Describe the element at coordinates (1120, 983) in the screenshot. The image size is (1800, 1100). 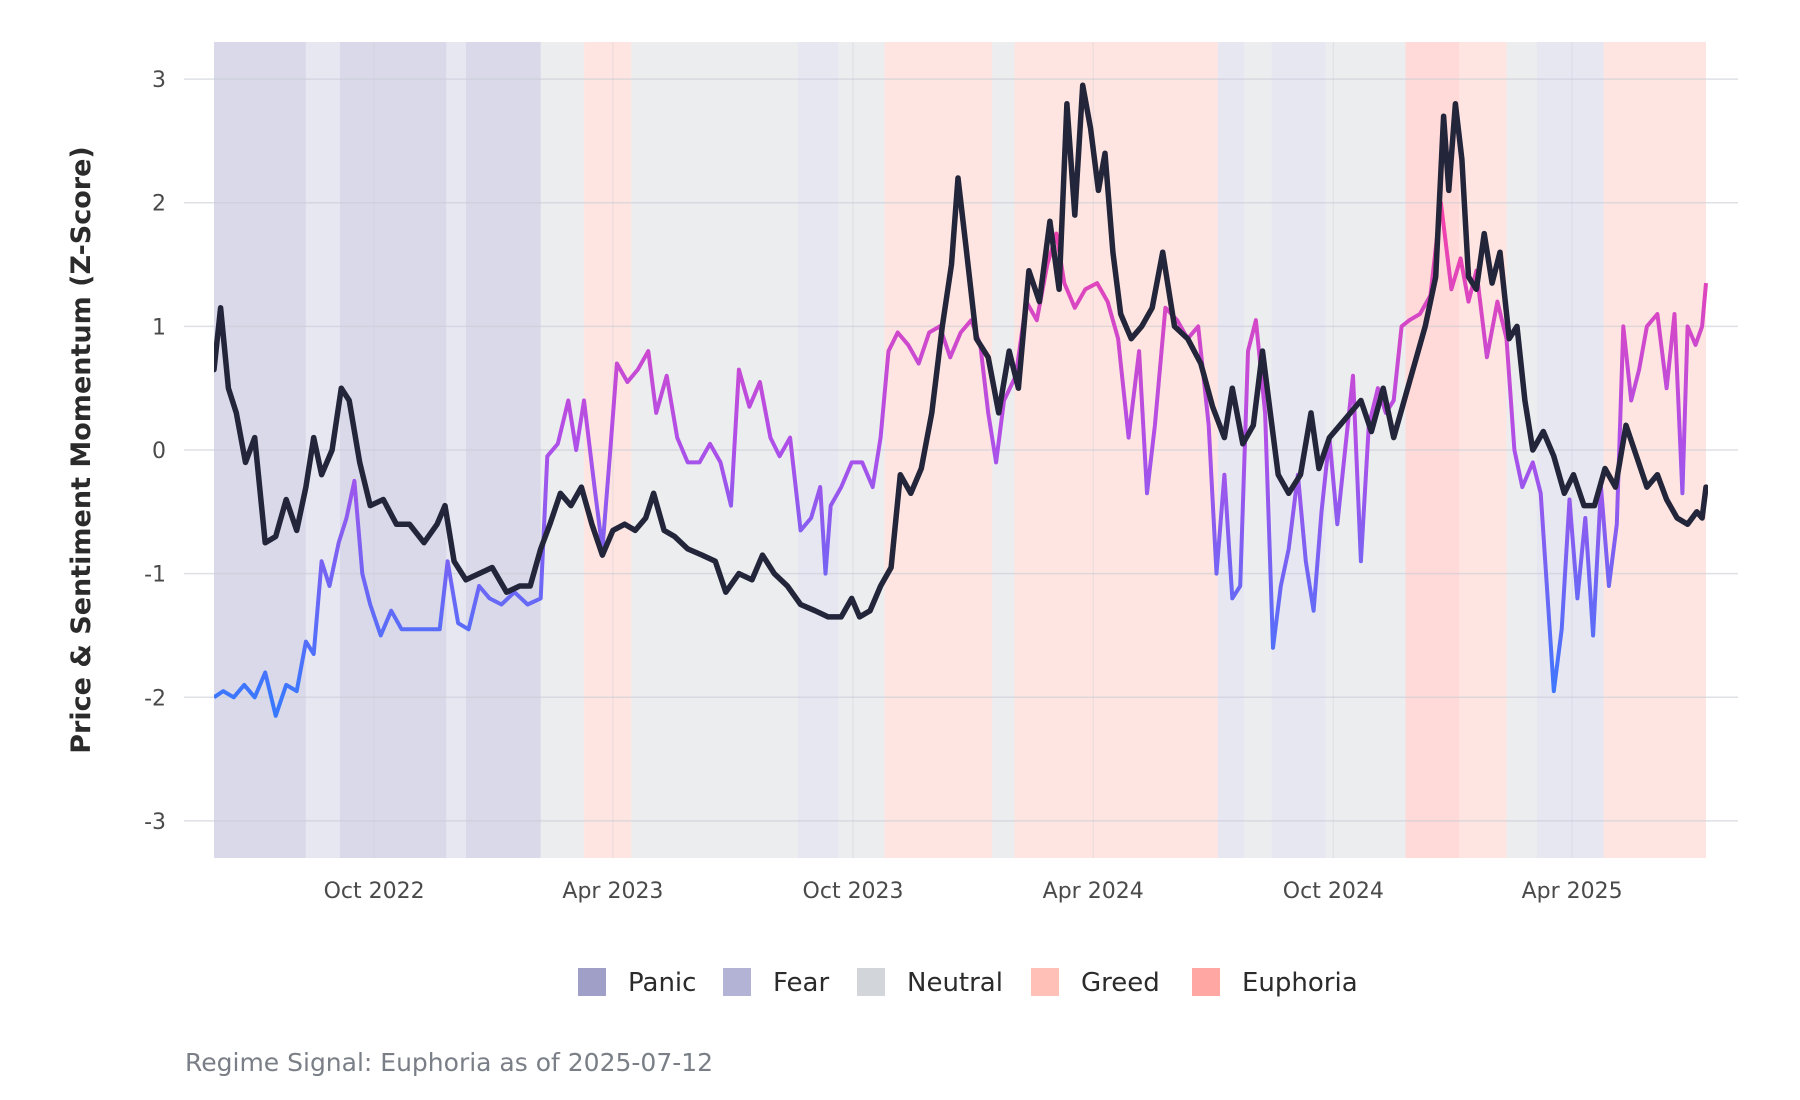
I see `legend-label-greed: Greed` at that location.